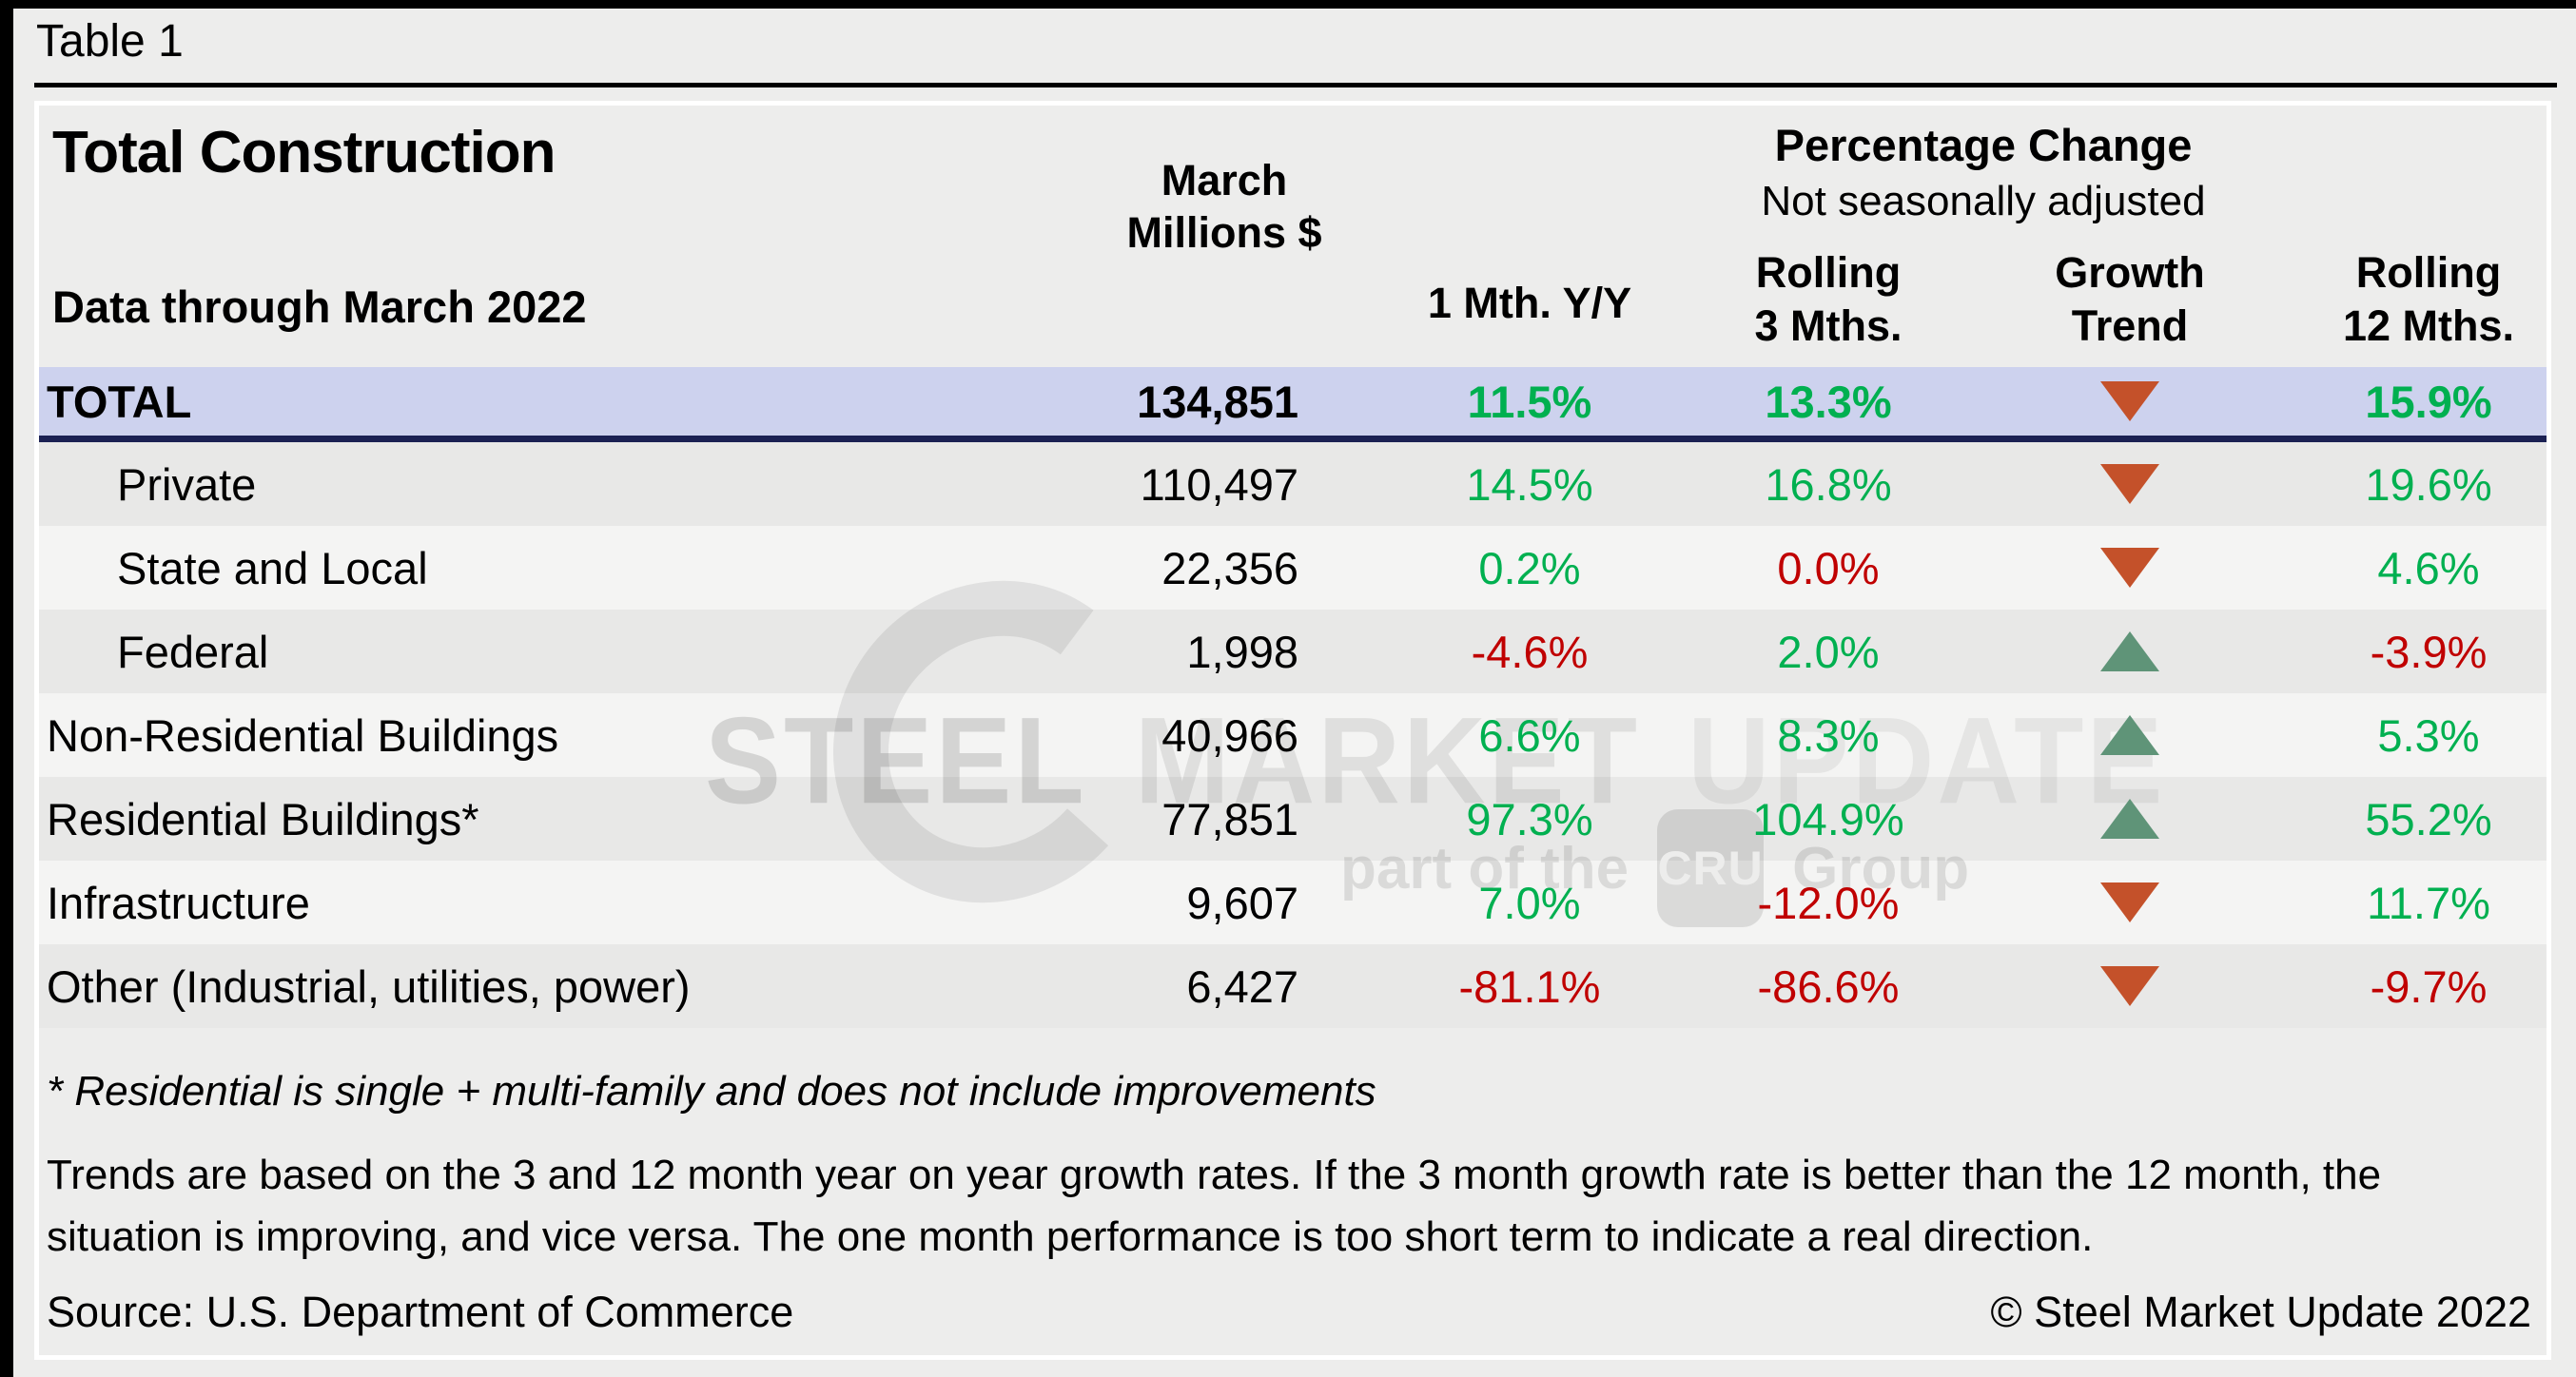  What do you see at coordinates (1829, 651) in the screenshot?
I see `pct-3mths-value: 2.0%` at bounding box center [1829, 651].